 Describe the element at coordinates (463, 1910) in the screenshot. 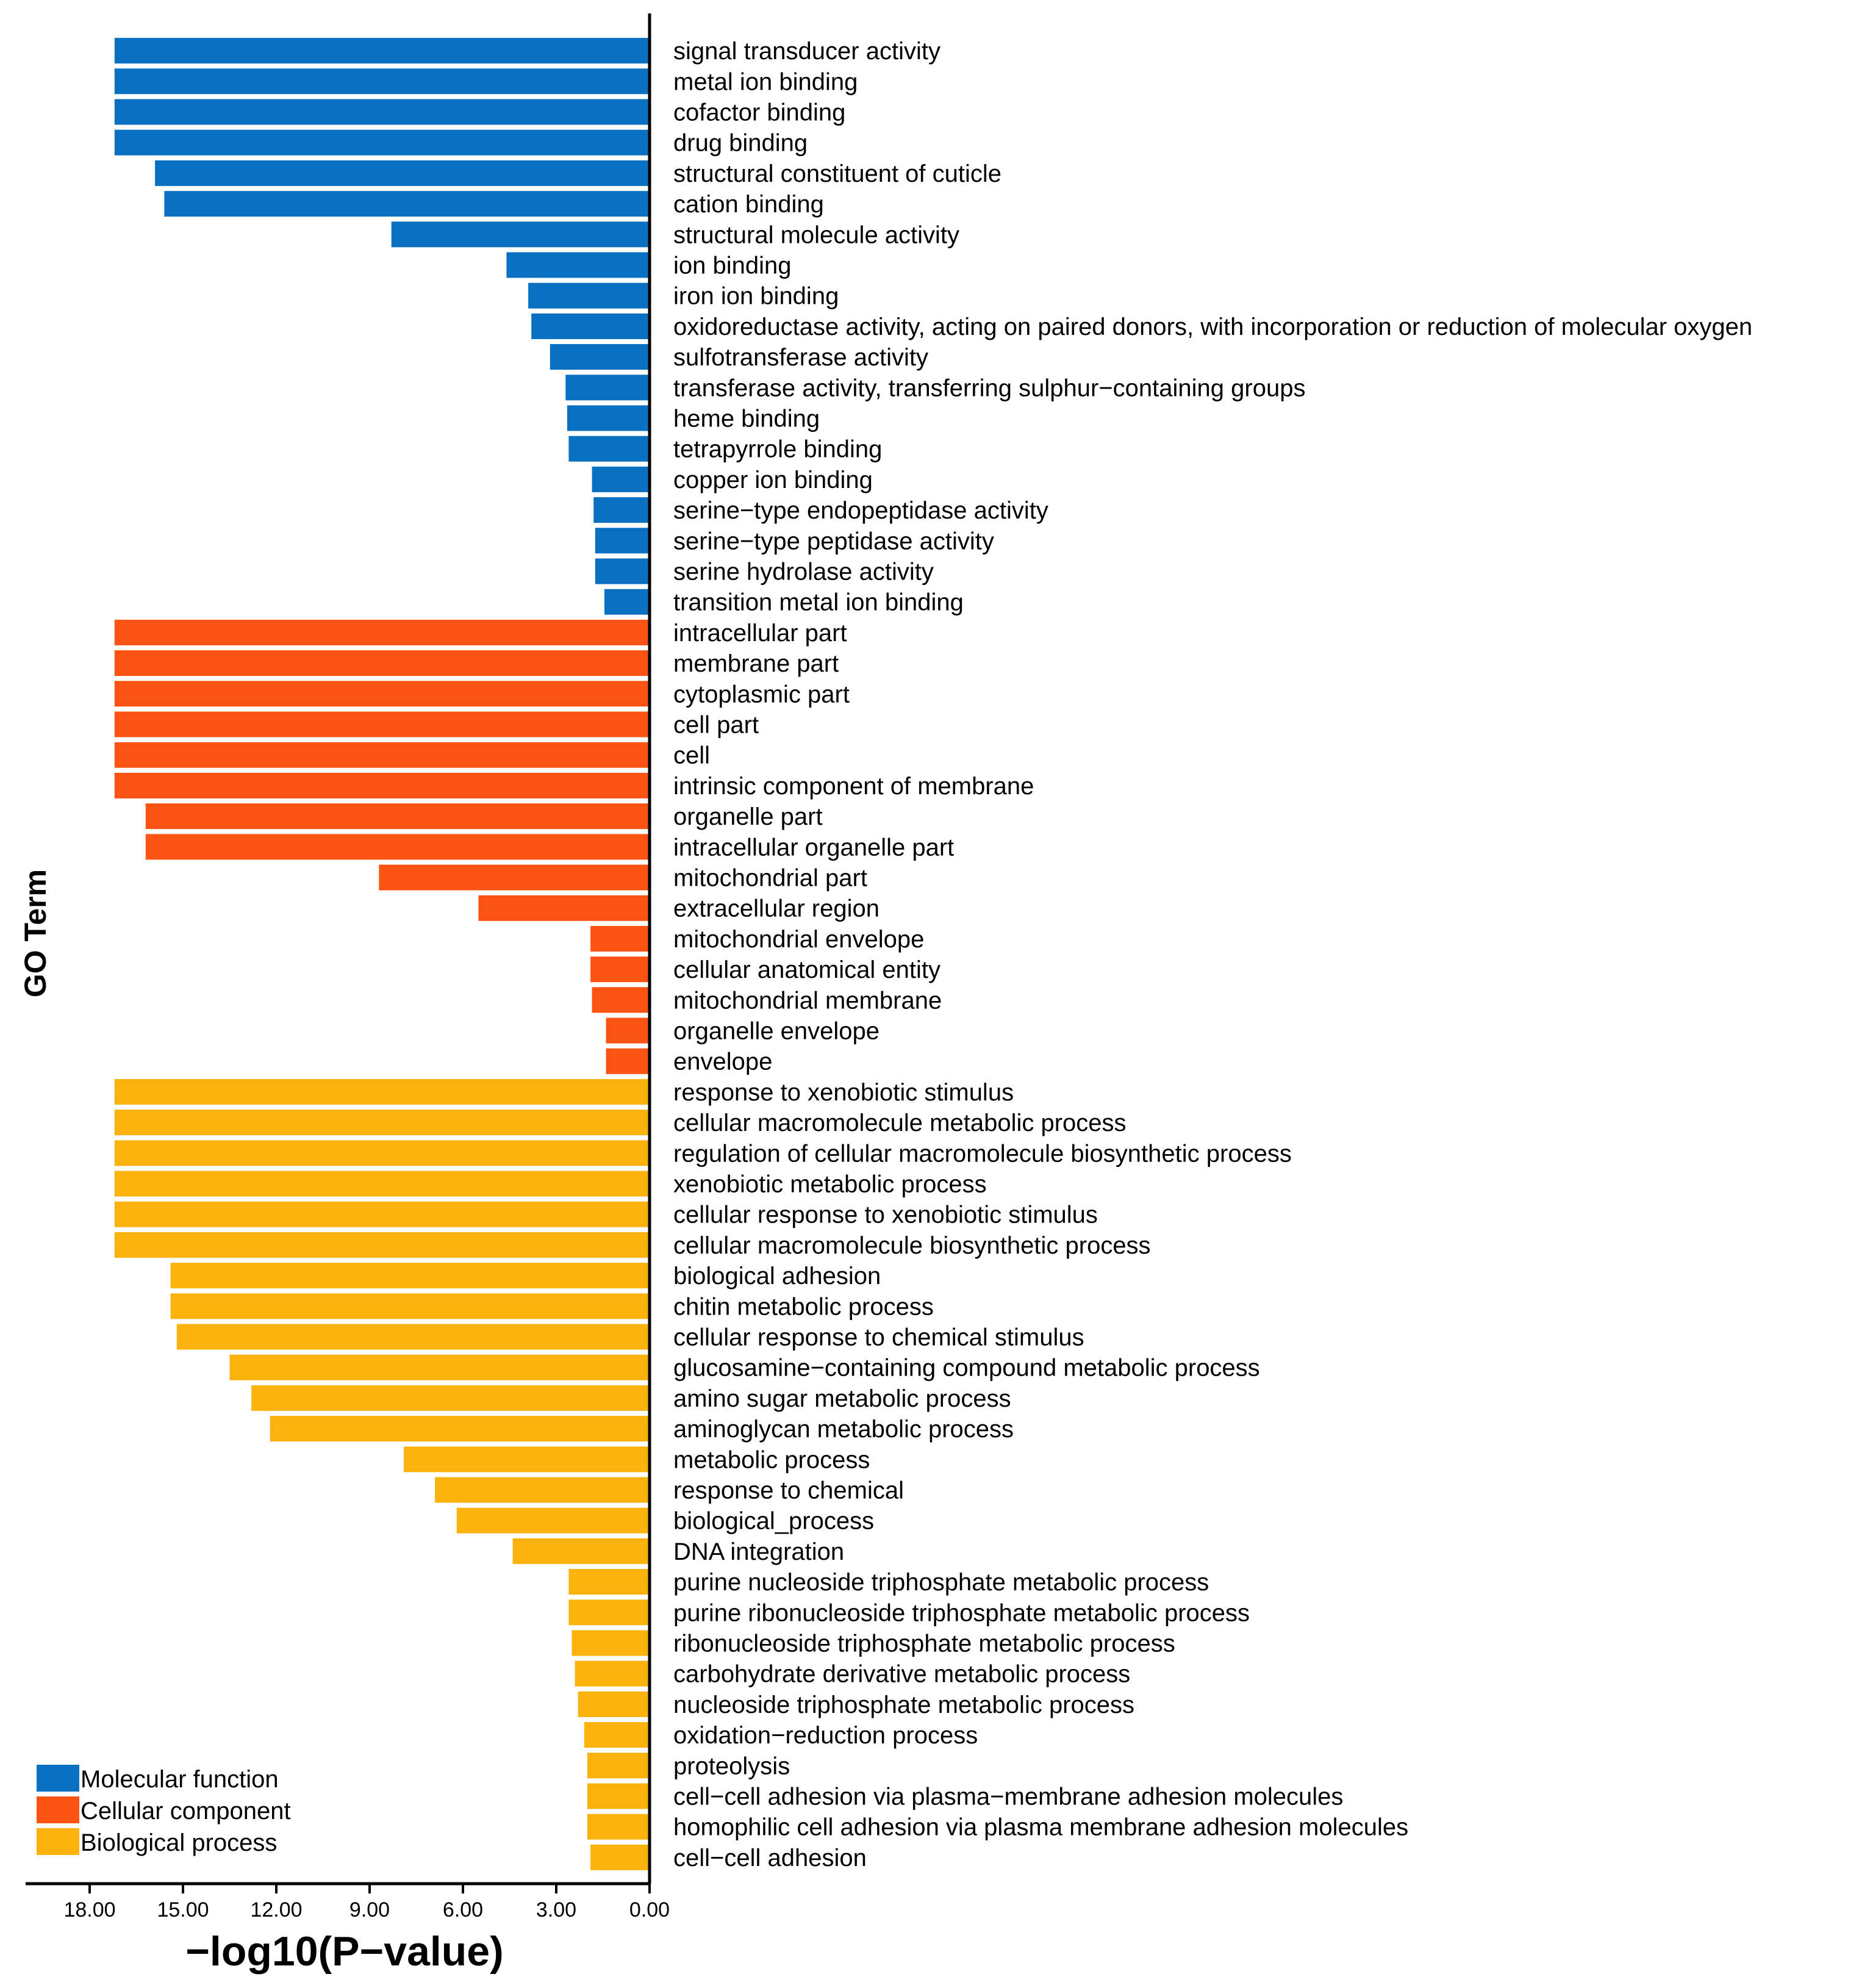

I see `x-tick-label: 6.00` at that location.